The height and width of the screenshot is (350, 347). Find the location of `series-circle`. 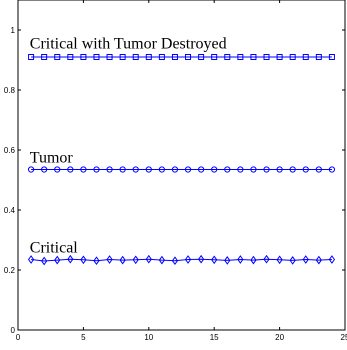

series-circle is located at coordinates (181, 169).